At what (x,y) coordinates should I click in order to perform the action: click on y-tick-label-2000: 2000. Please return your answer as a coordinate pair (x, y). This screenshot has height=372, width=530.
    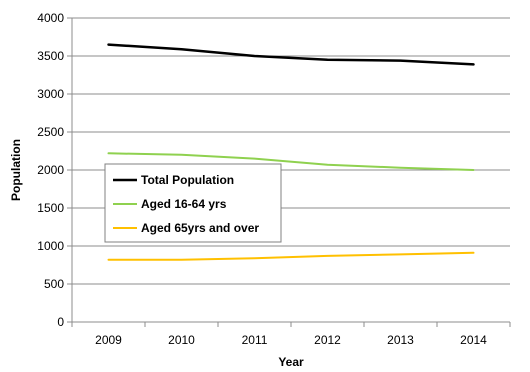
    Looking at the image, I should click on (50, 170).